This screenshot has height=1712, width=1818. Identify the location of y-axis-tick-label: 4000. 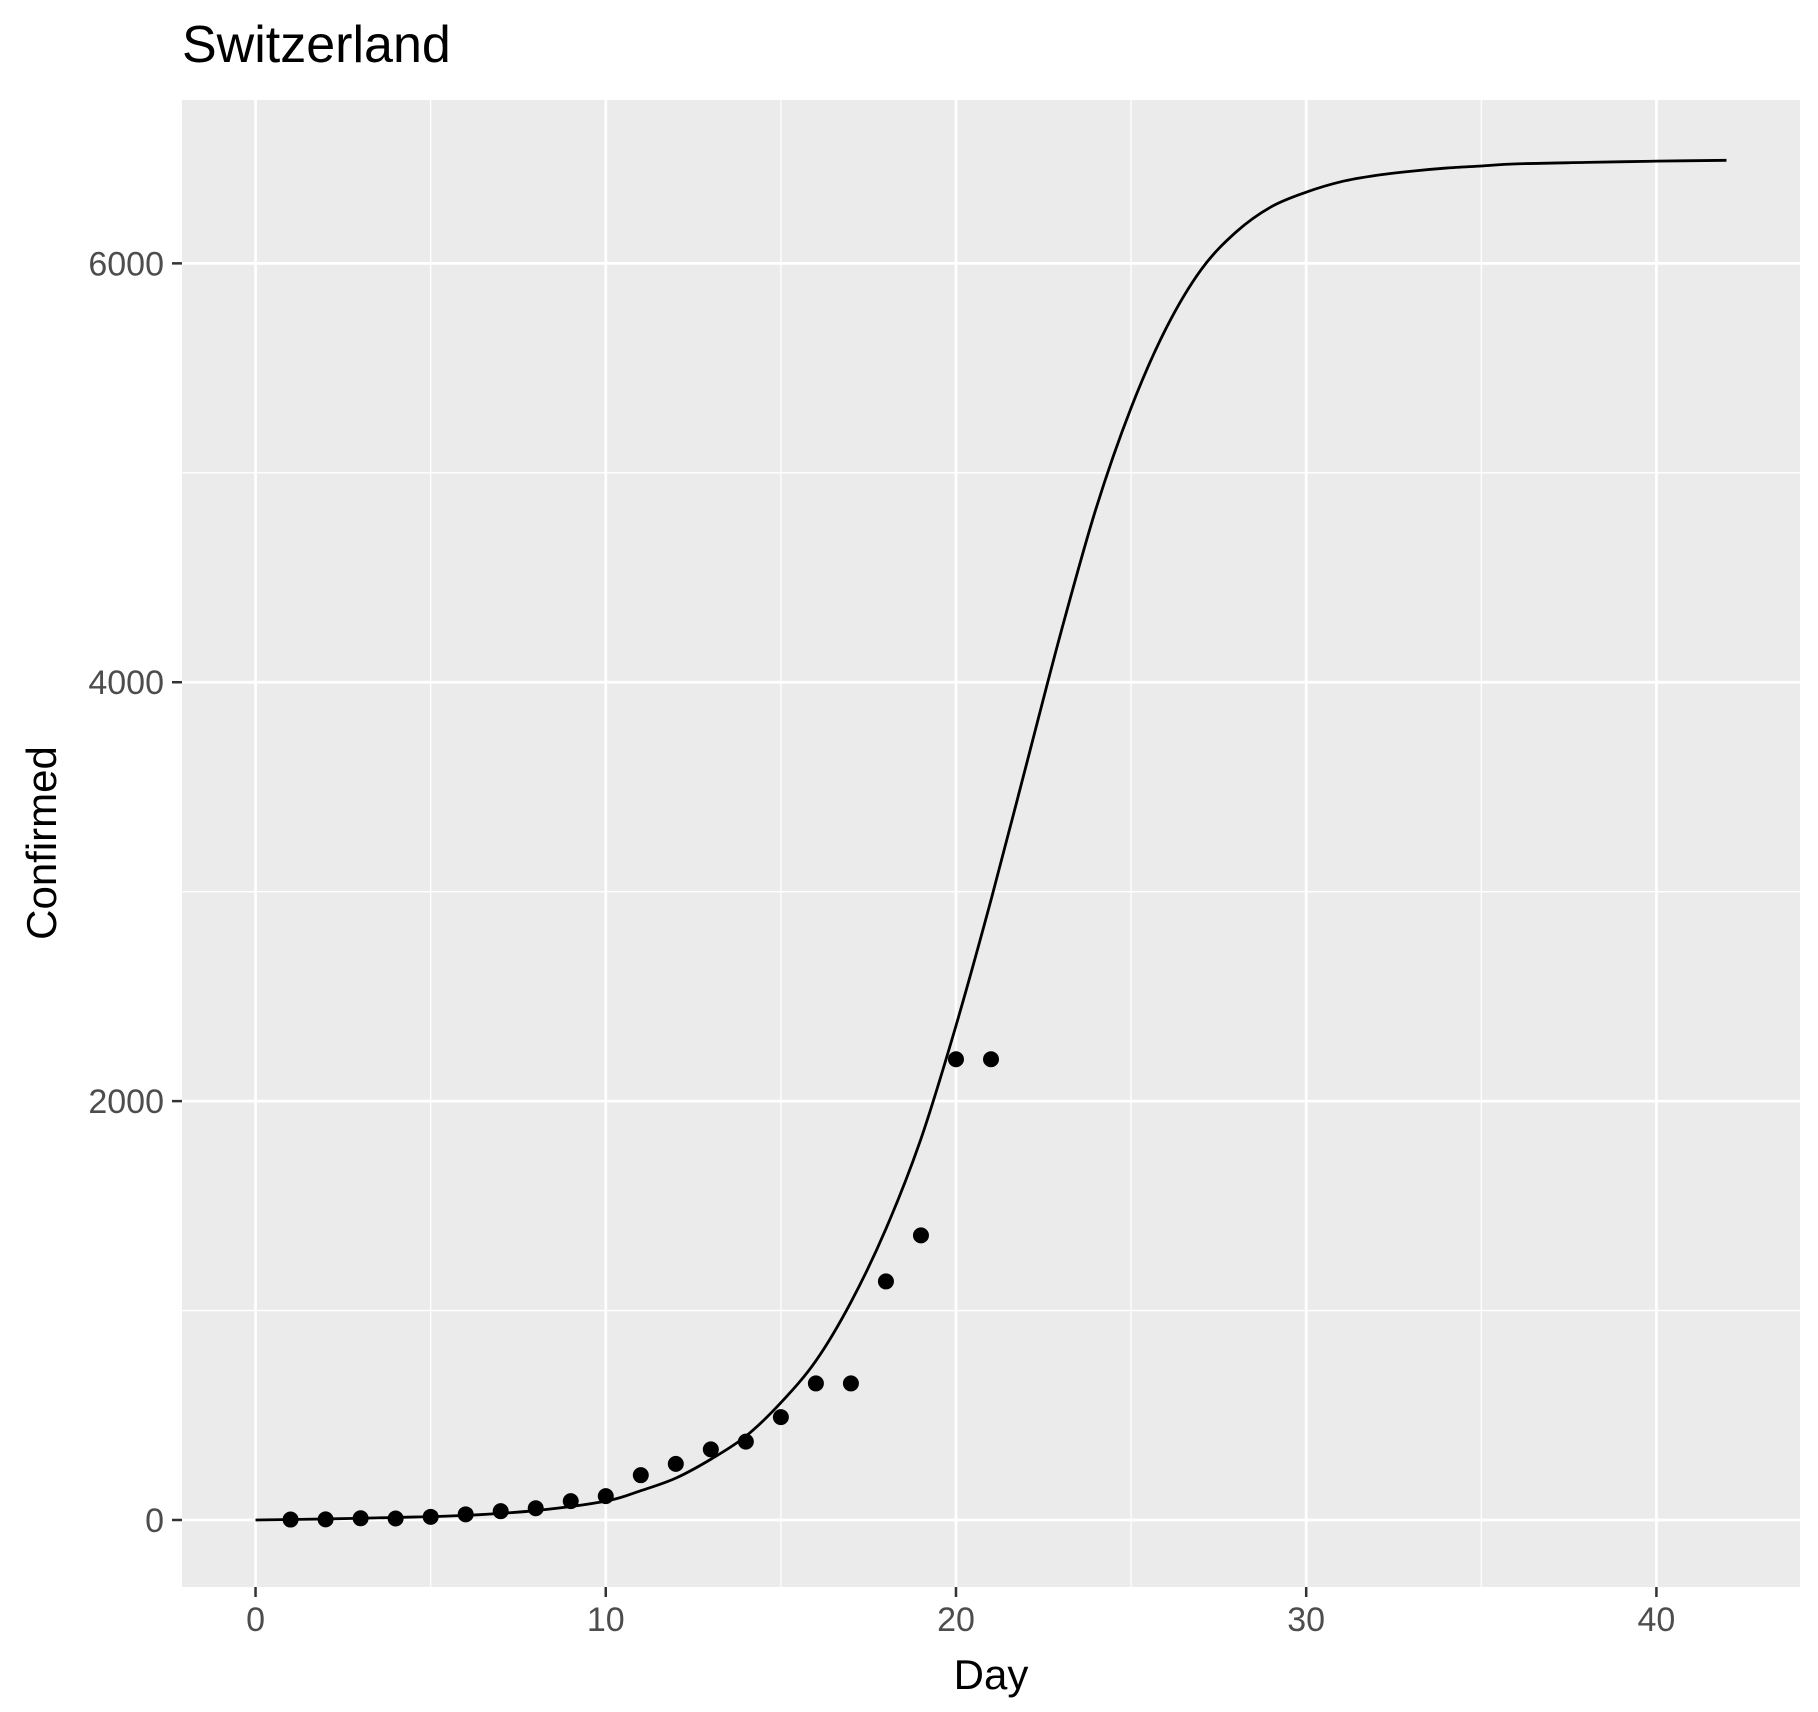
(126, 683).